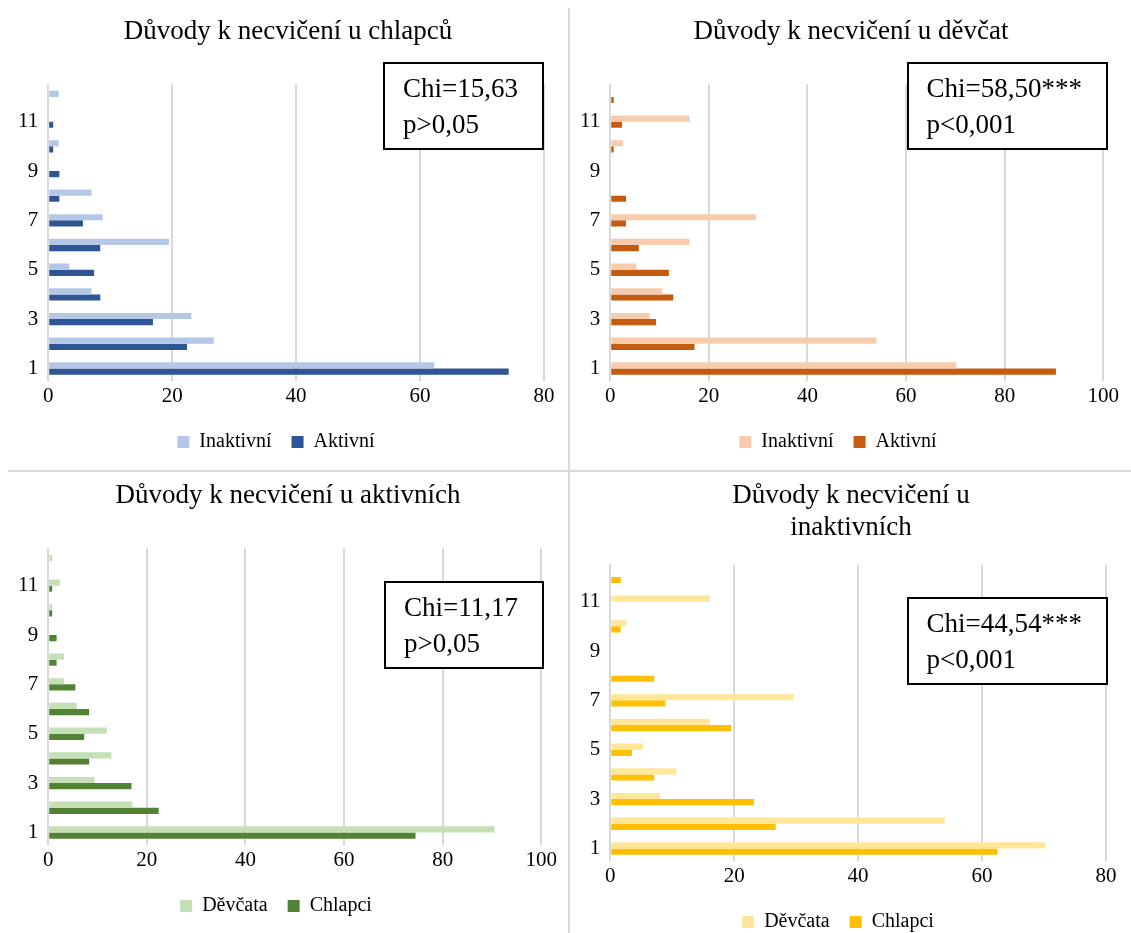 This screenshot has height=933, width=1131. What do you see at coordinates (1004, 623) in the screenshot?
I see `annotation: Chi=44,54***` at bounding box center [1004, 623].